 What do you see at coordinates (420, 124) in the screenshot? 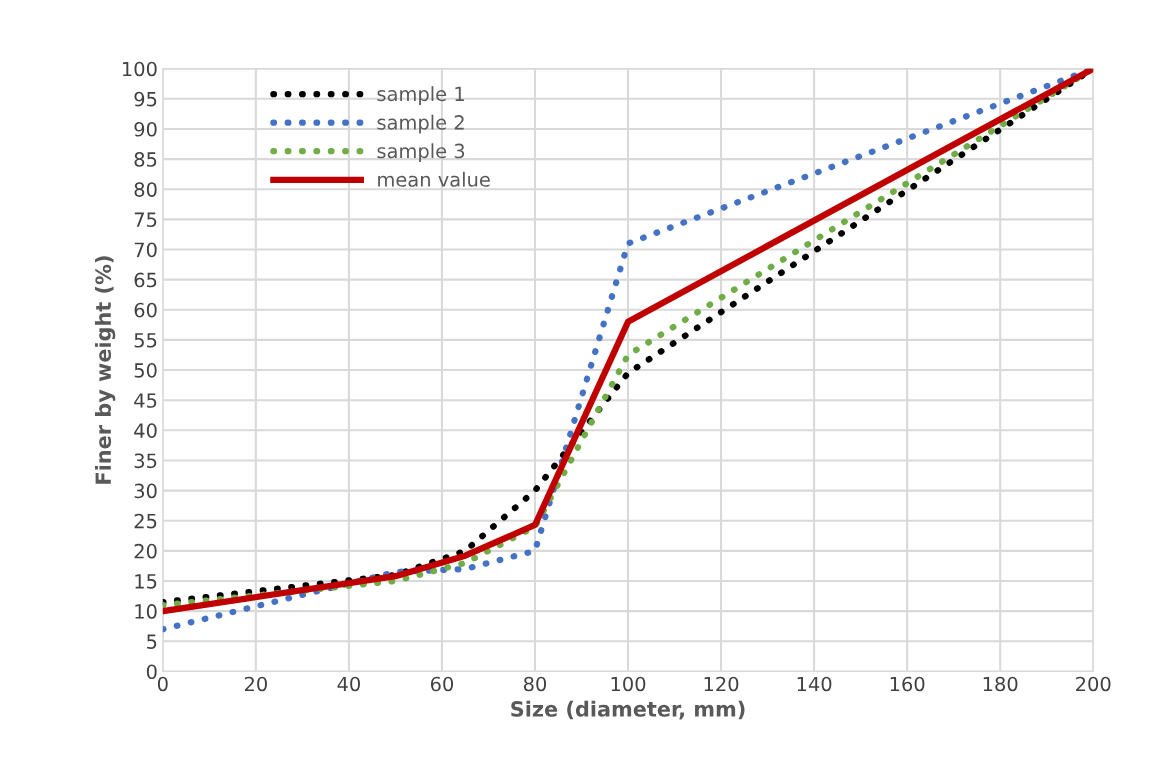
I see `legend-label: sample 2` at bounding box center [420, 124].